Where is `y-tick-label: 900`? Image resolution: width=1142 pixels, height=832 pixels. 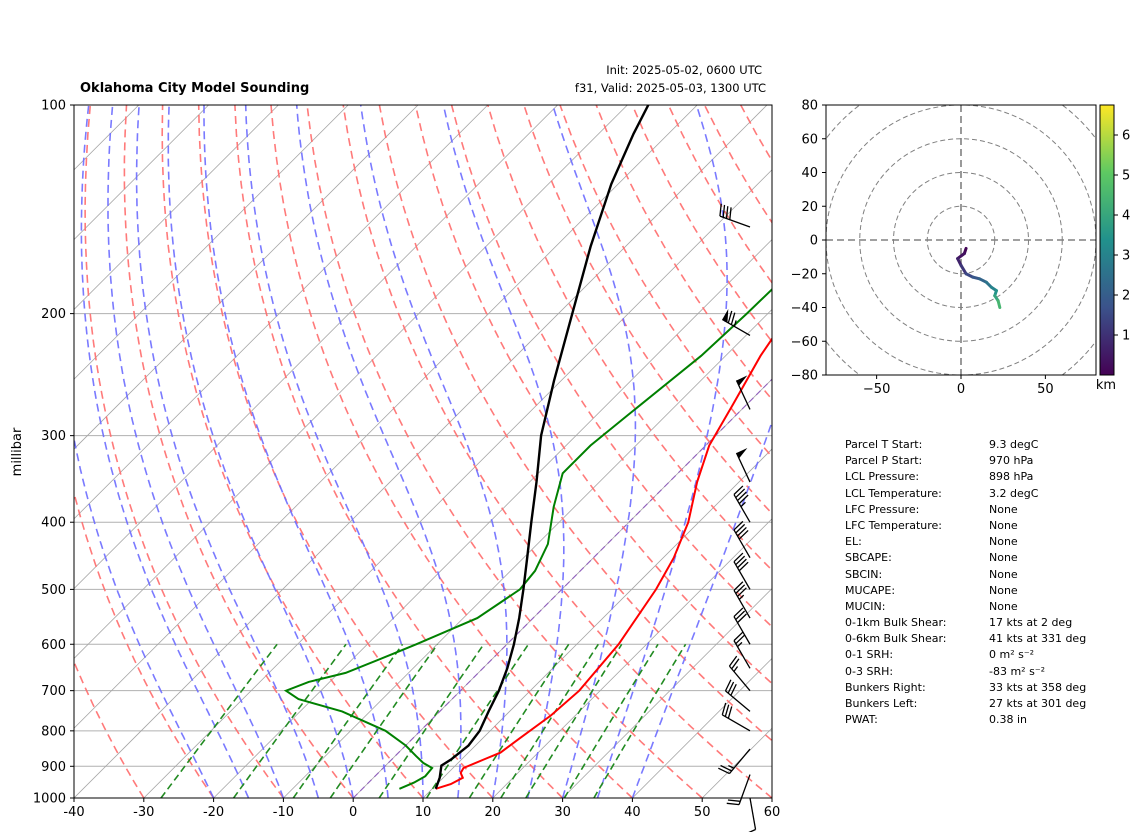
y-tick-label: 900 is located at coordinates (53, 767).